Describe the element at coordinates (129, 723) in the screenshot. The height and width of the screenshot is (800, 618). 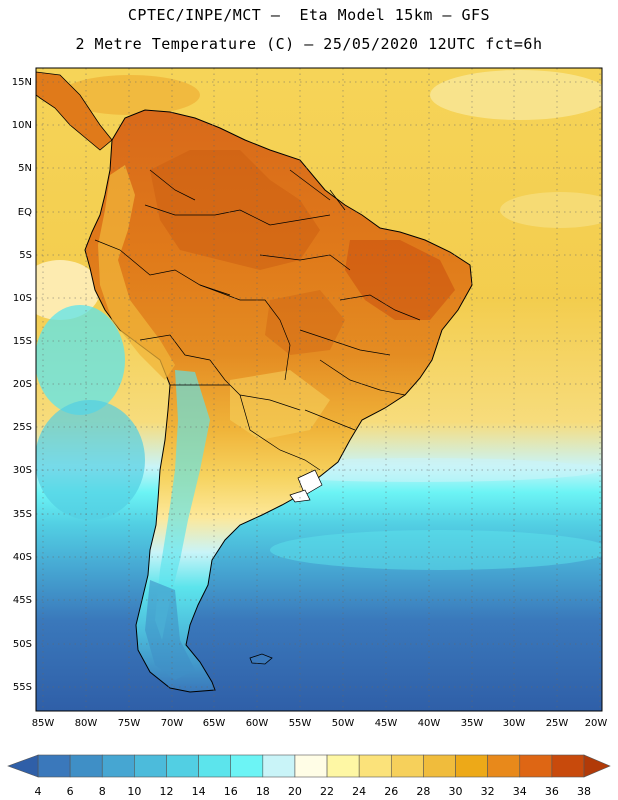
I see `lon-label: 75W` at that location.